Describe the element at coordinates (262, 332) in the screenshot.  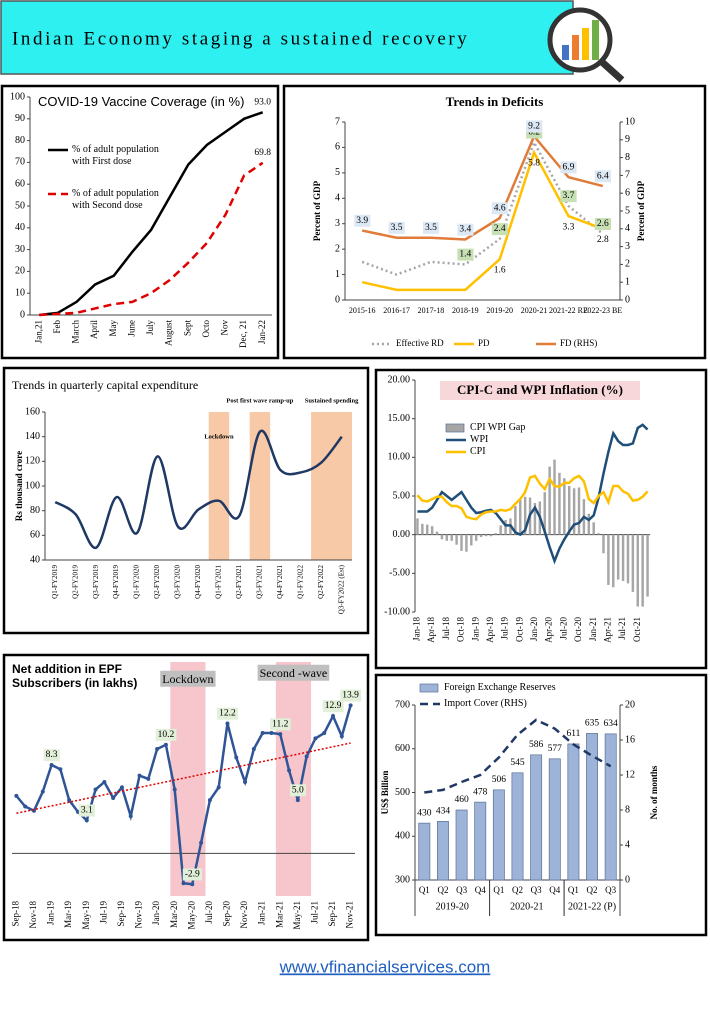
I see `x-tick-label: Jan-22` at that location.